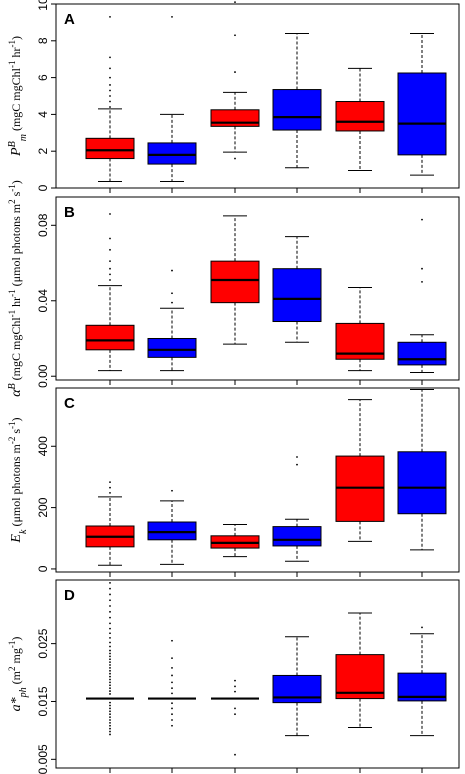  Describe the element at coordinates (18, 480) in the screenshot. I see `y-axis-label: Ek (μmol photons m-2 s-1)` at that location.